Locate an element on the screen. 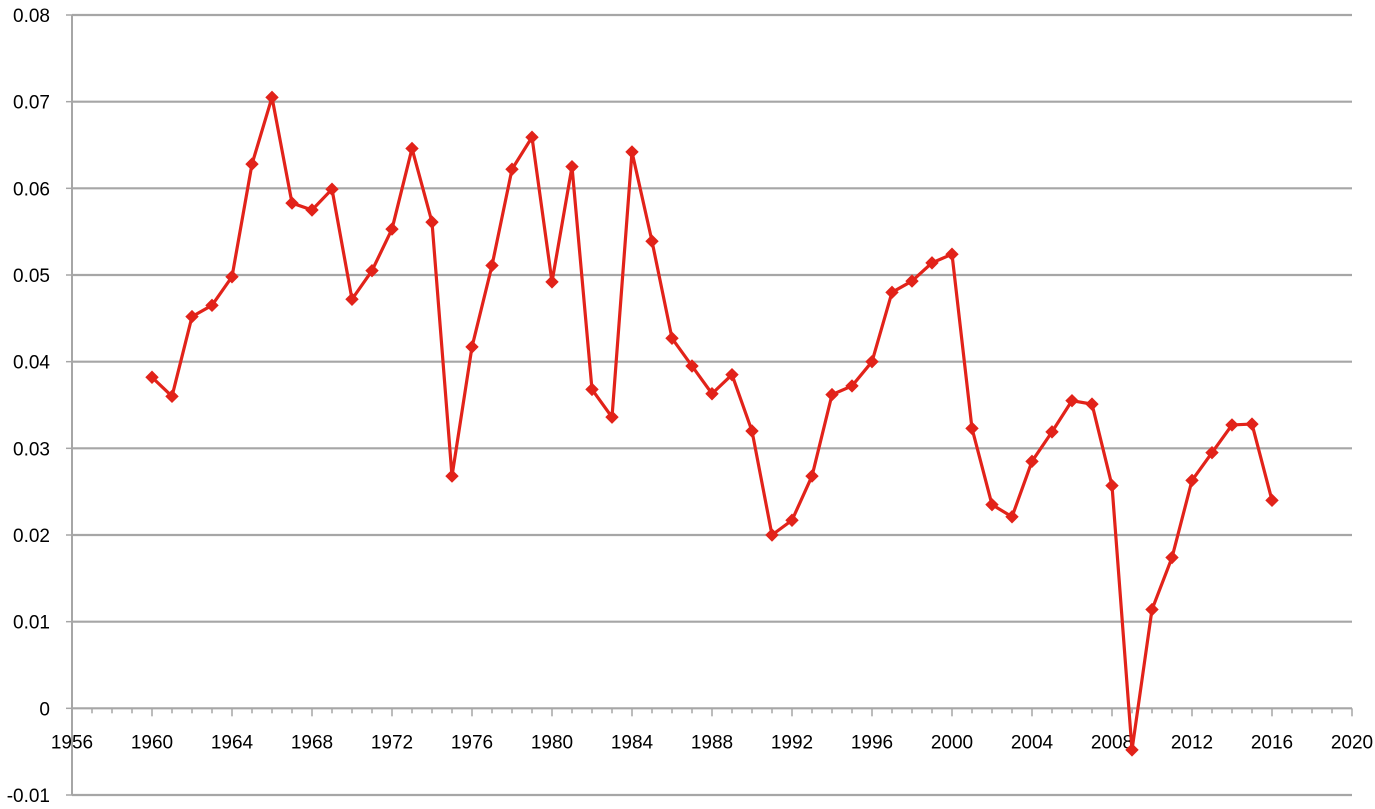  y-tick-label: 0 is located at coordinates (44, 709).